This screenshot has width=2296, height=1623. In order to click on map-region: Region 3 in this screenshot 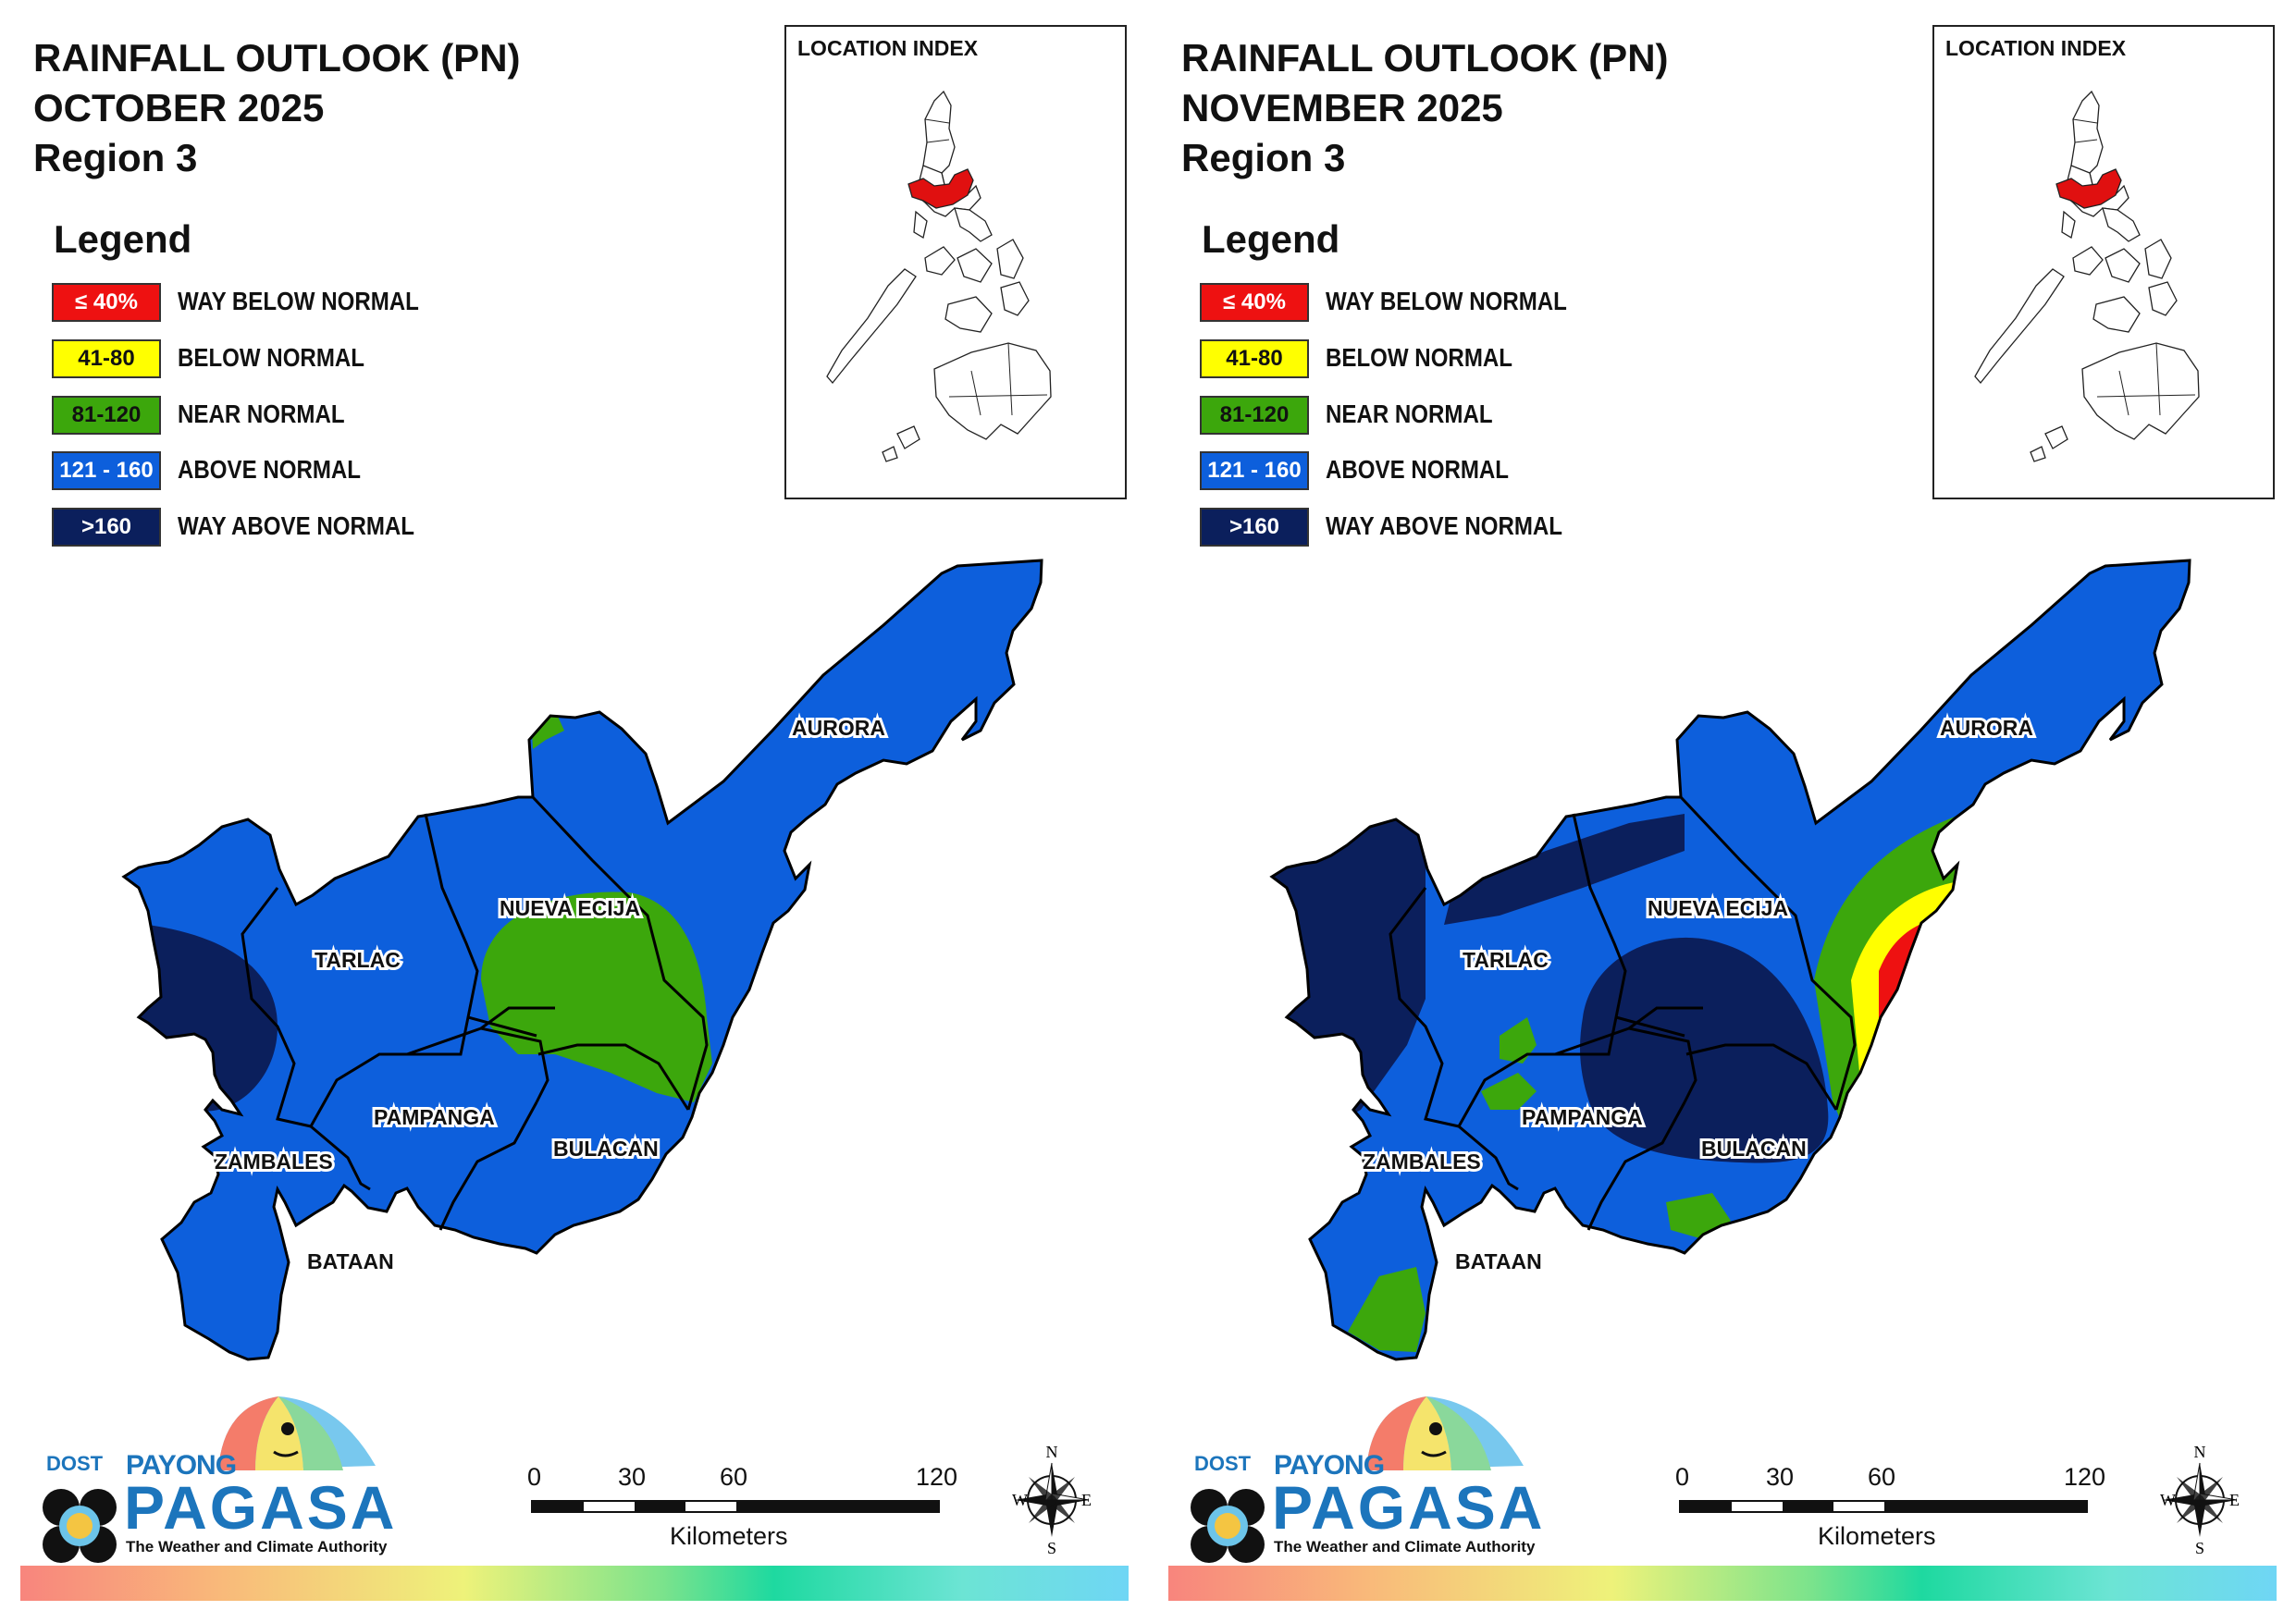, I will do `click(1263, 157)`.